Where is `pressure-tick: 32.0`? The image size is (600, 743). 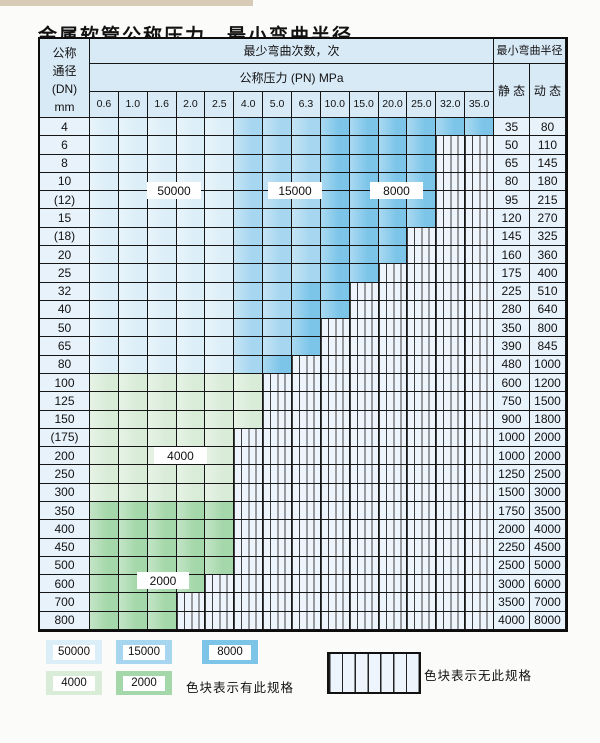
pressure-tick: 32.0 is located at coordinates (451, 105).